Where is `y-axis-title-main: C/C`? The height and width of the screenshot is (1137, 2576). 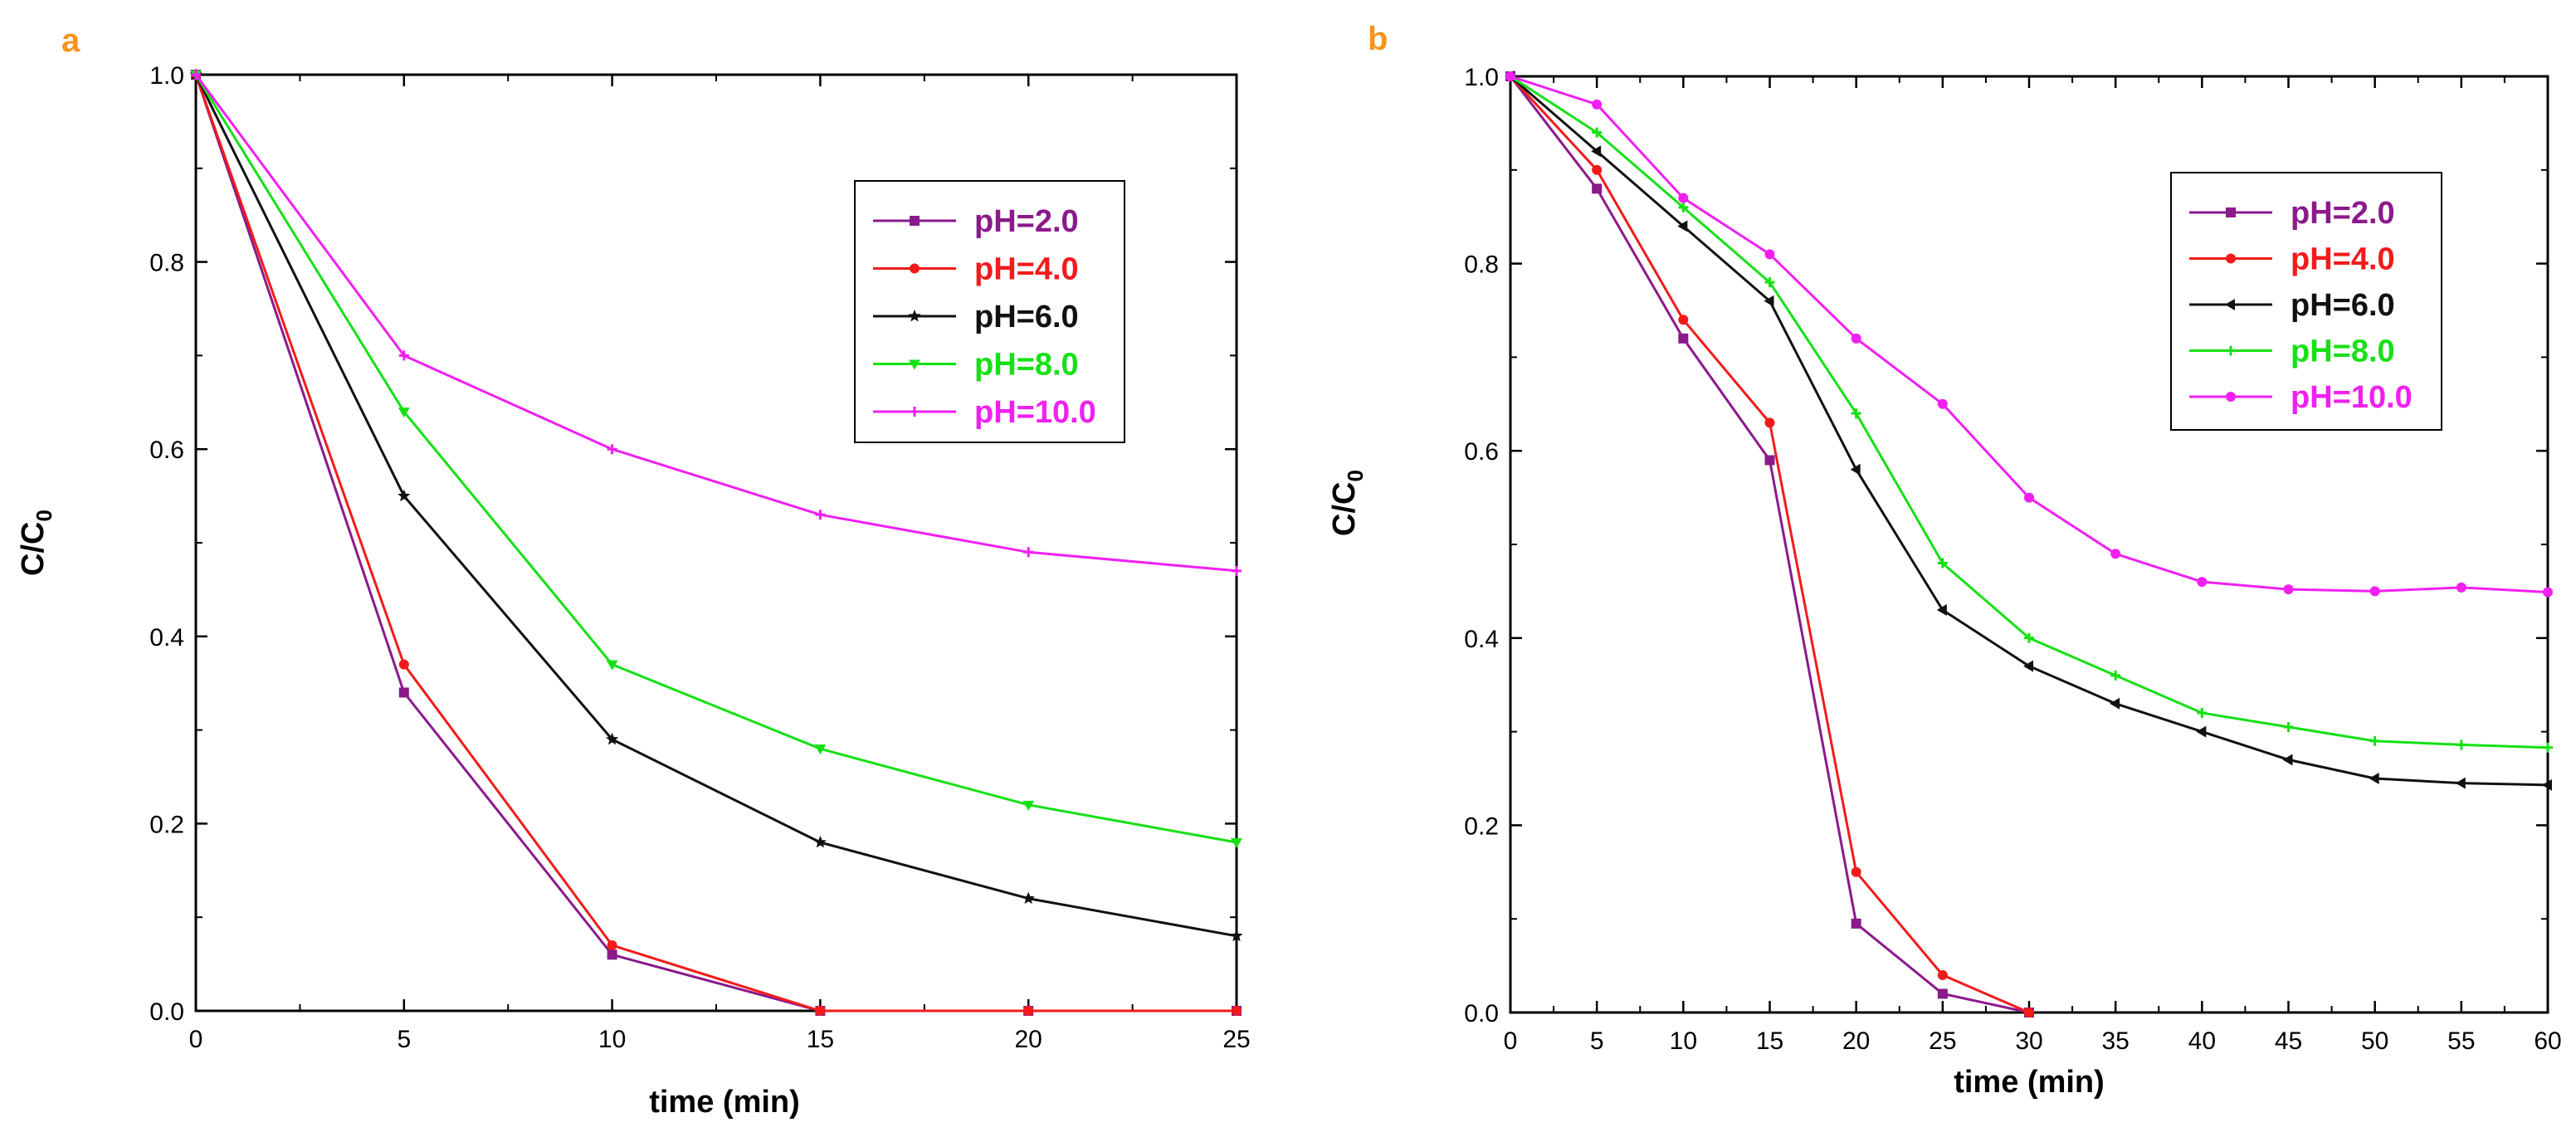
y-axis-title-main: C/C is located at coordinates (1345, 509).